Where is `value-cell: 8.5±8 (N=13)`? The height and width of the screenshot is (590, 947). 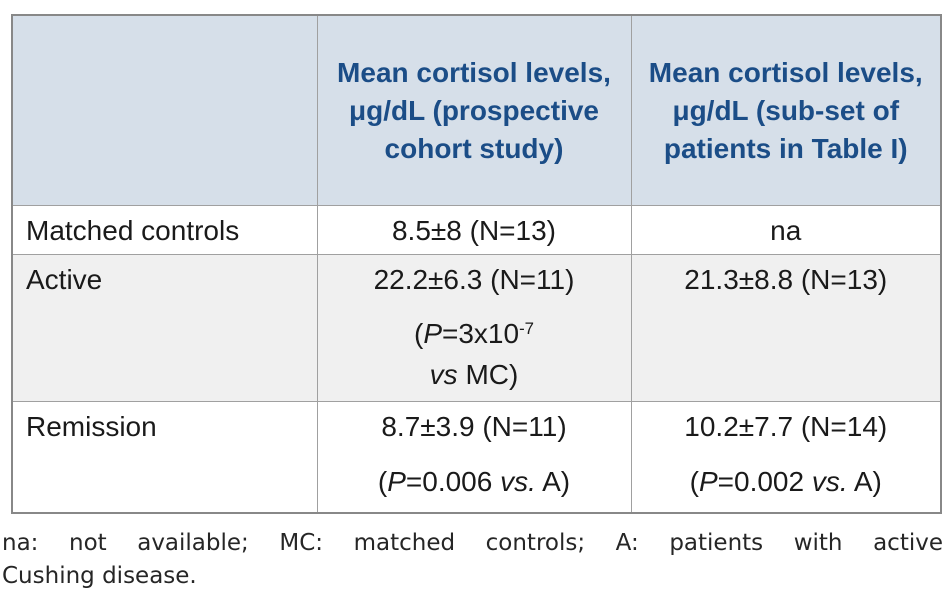 value-cell: 8.5±8 (N=13) is located at coordinates (474, 230).